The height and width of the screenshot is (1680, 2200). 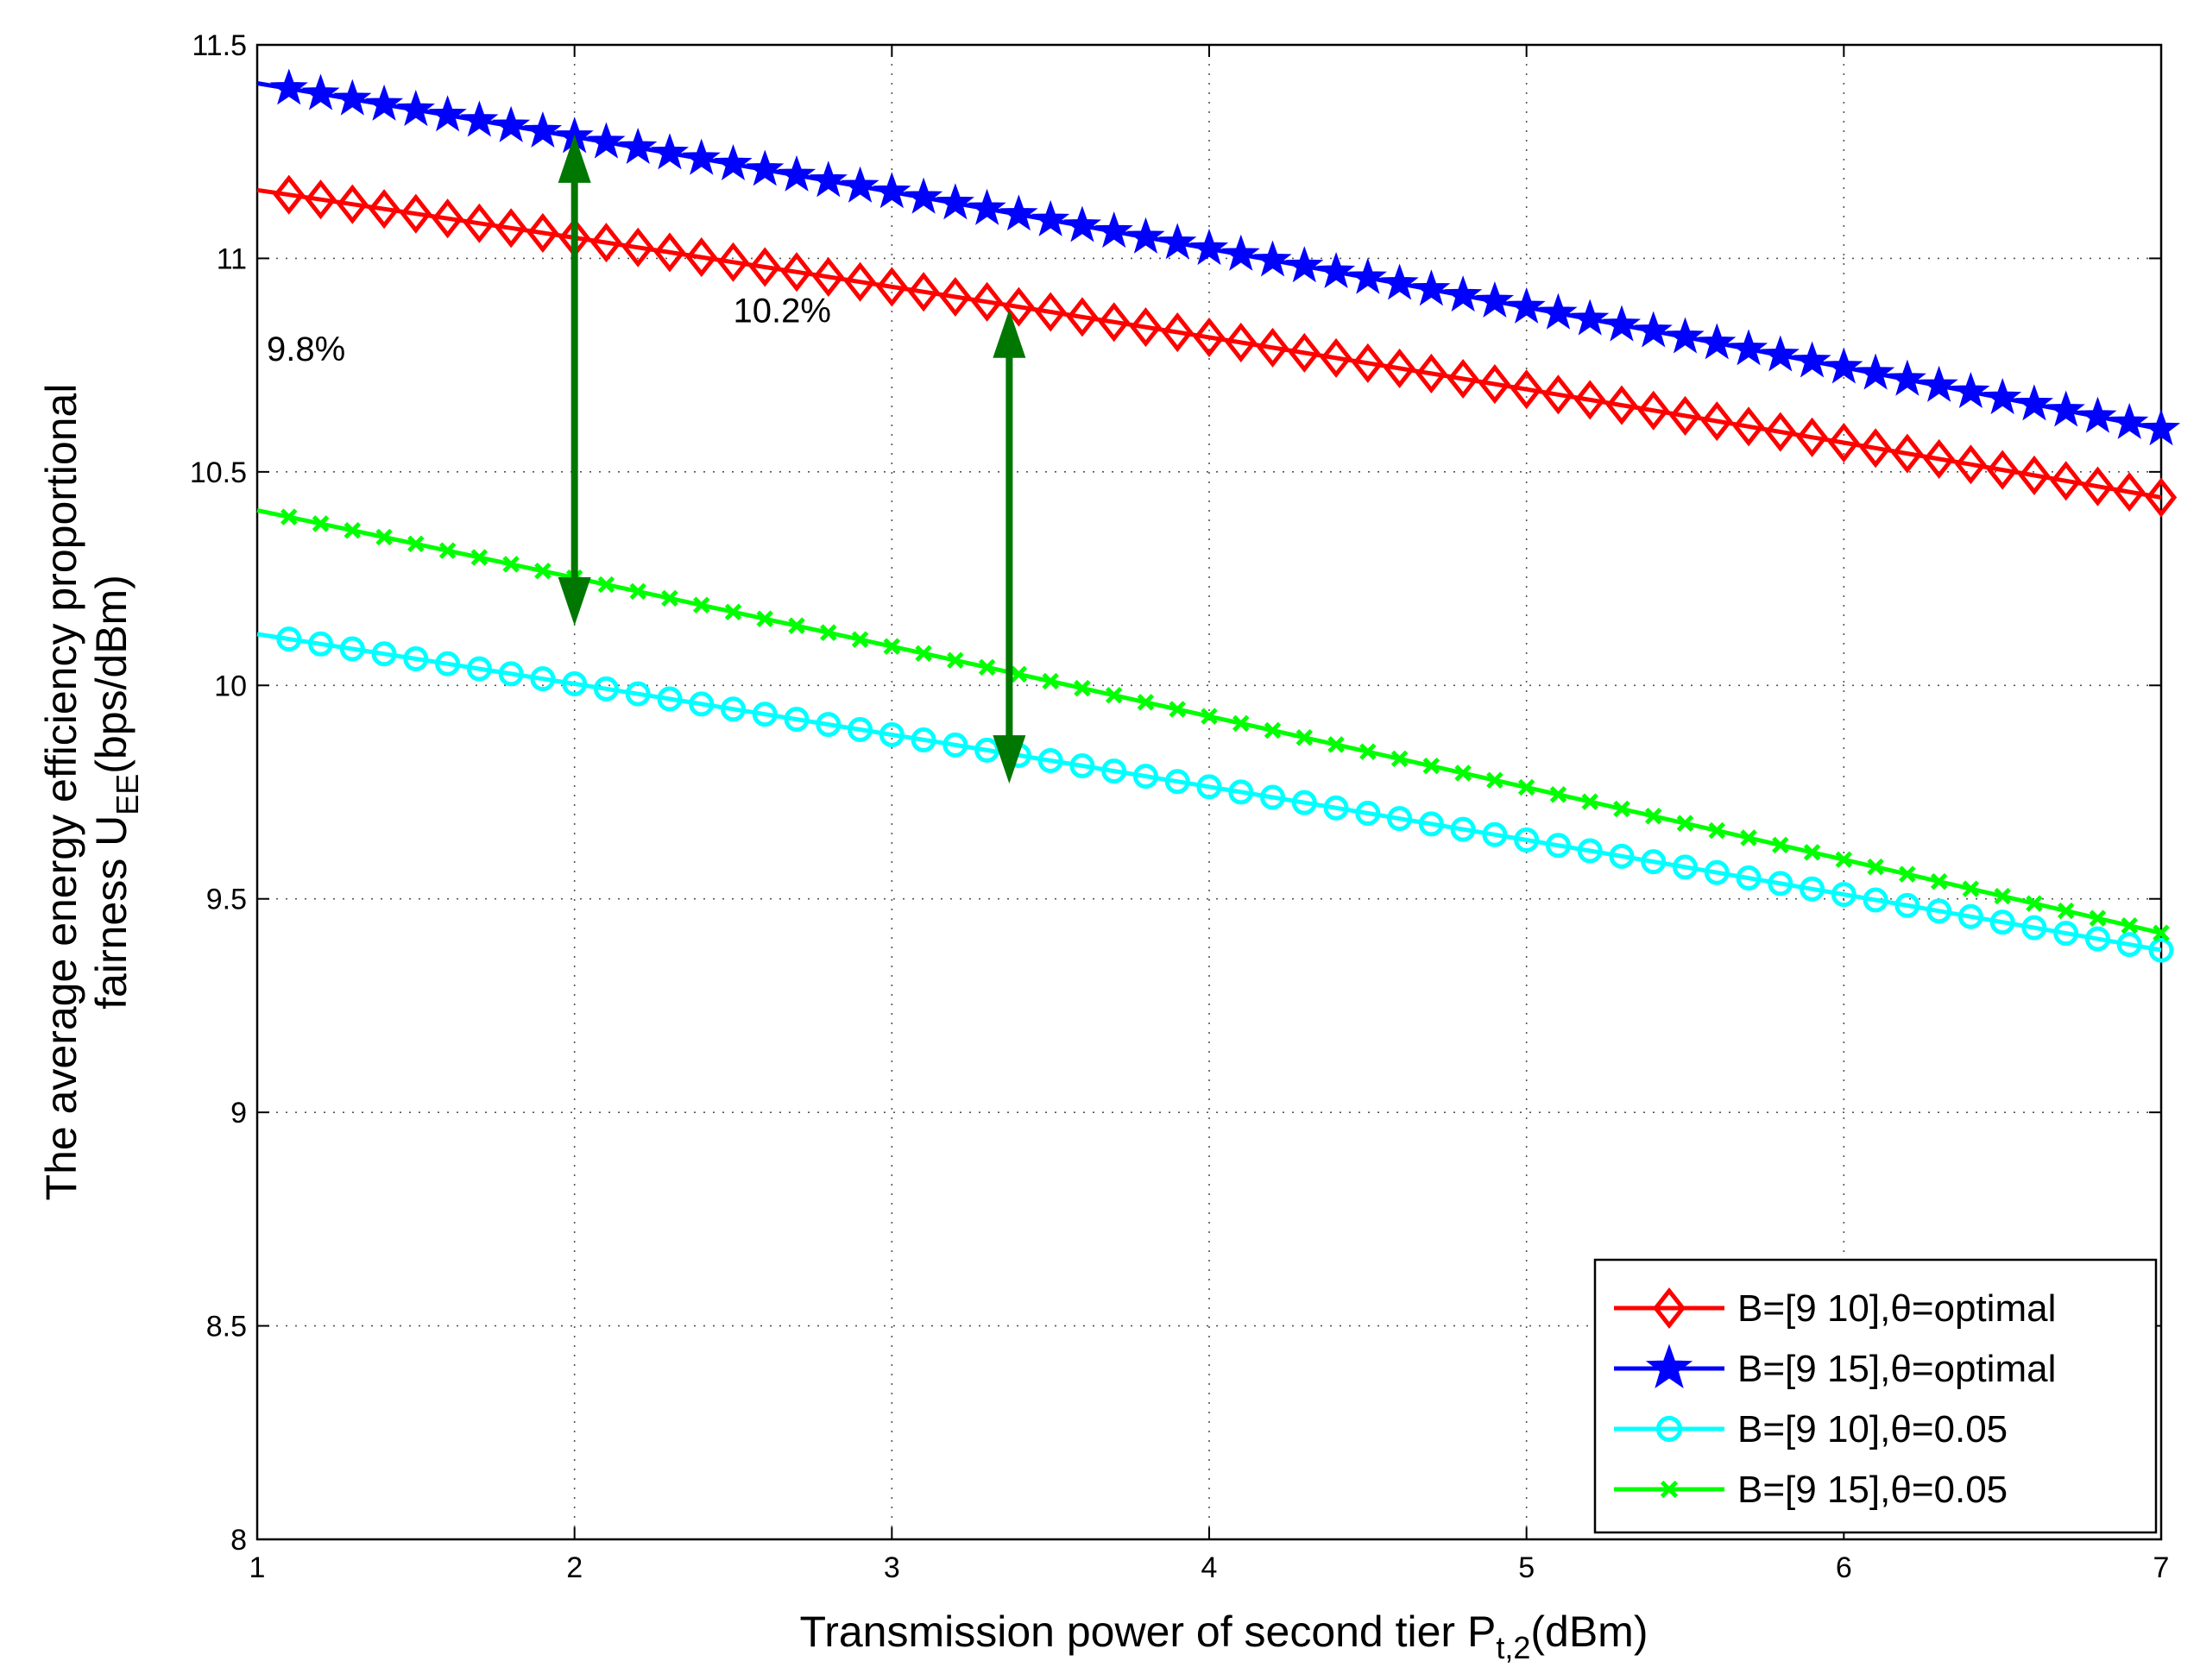 I want to click on x-tick-label: 1, so click(x=258, y=1567).